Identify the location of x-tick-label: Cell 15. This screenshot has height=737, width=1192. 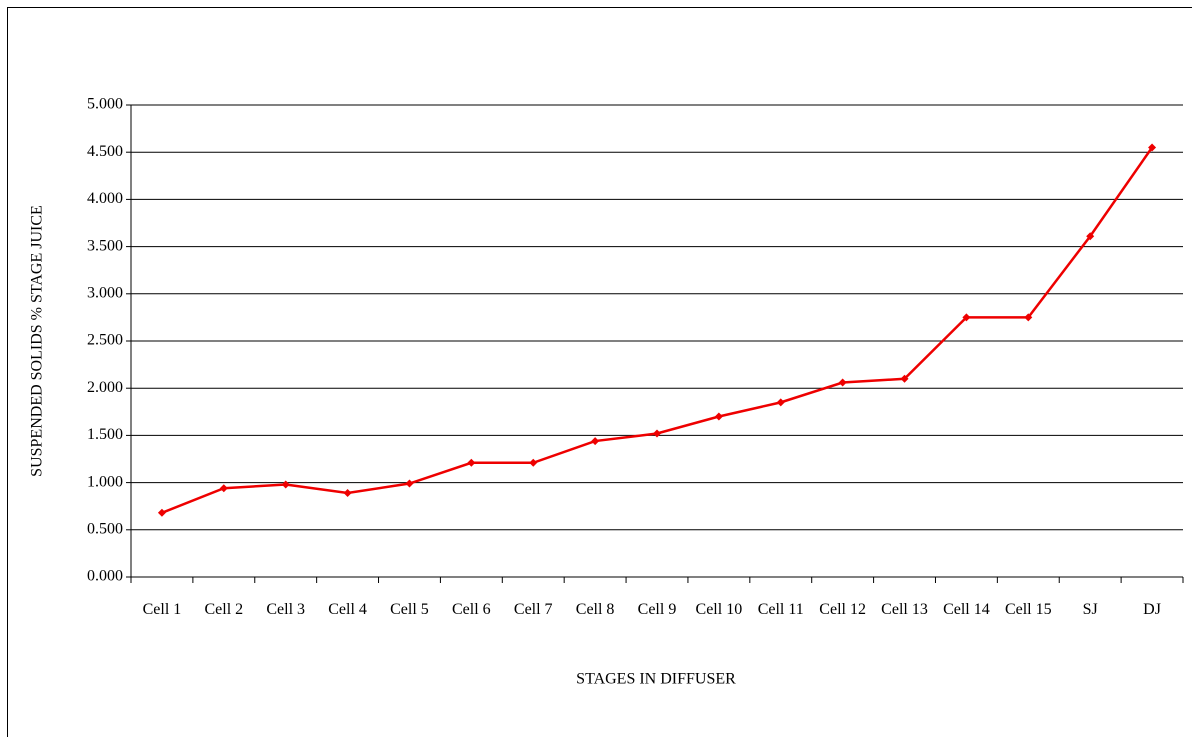
(1028, 609).